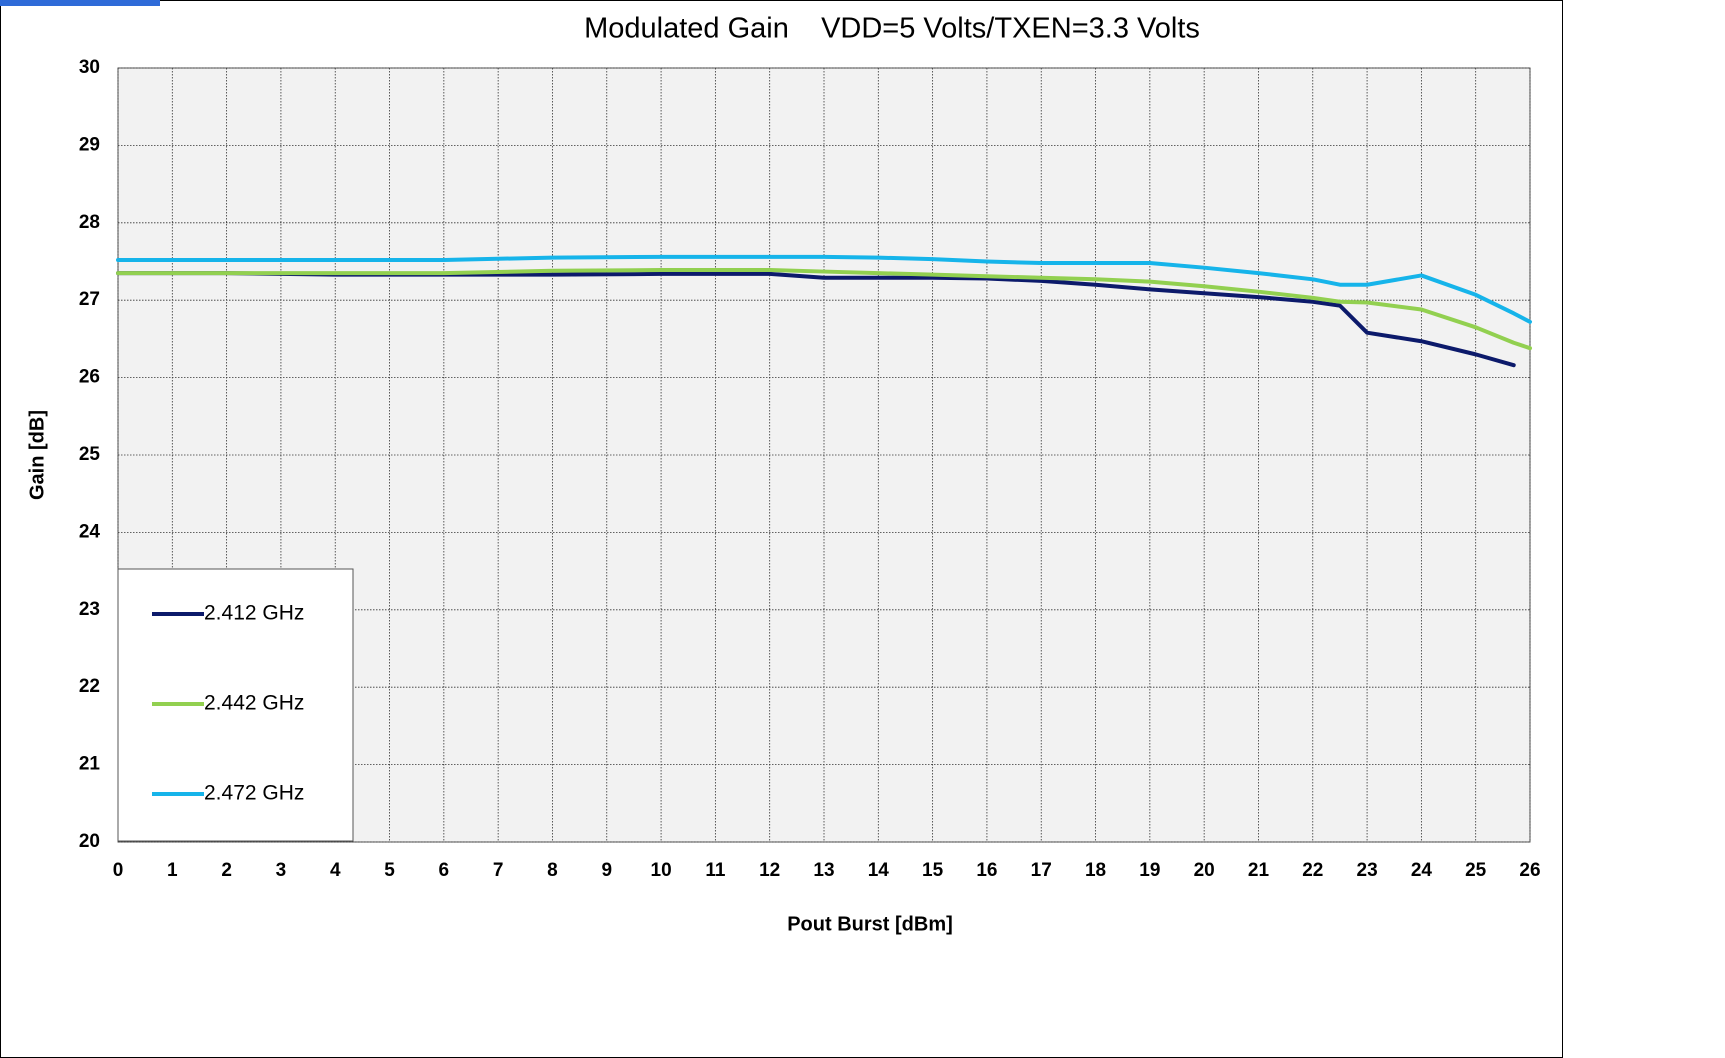  I want to click on y-tick-label: 30, so click(89, 67).